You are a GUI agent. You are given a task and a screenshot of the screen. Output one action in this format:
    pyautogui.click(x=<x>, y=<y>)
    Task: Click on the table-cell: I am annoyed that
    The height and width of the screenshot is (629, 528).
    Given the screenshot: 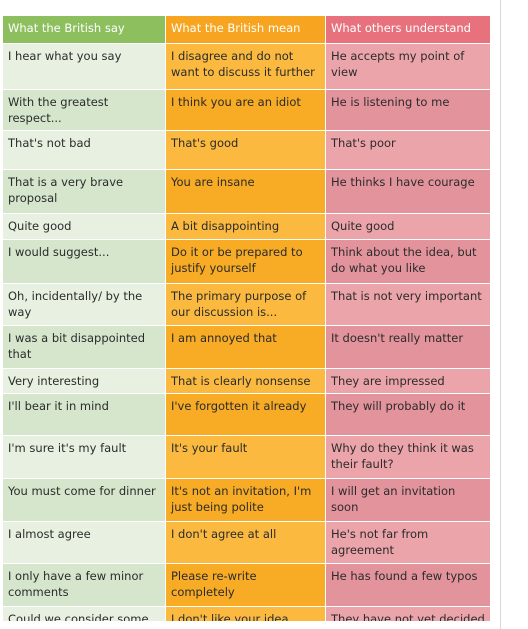 What is the action you would take?
    pyautogui.click(x=245, y=347)
    